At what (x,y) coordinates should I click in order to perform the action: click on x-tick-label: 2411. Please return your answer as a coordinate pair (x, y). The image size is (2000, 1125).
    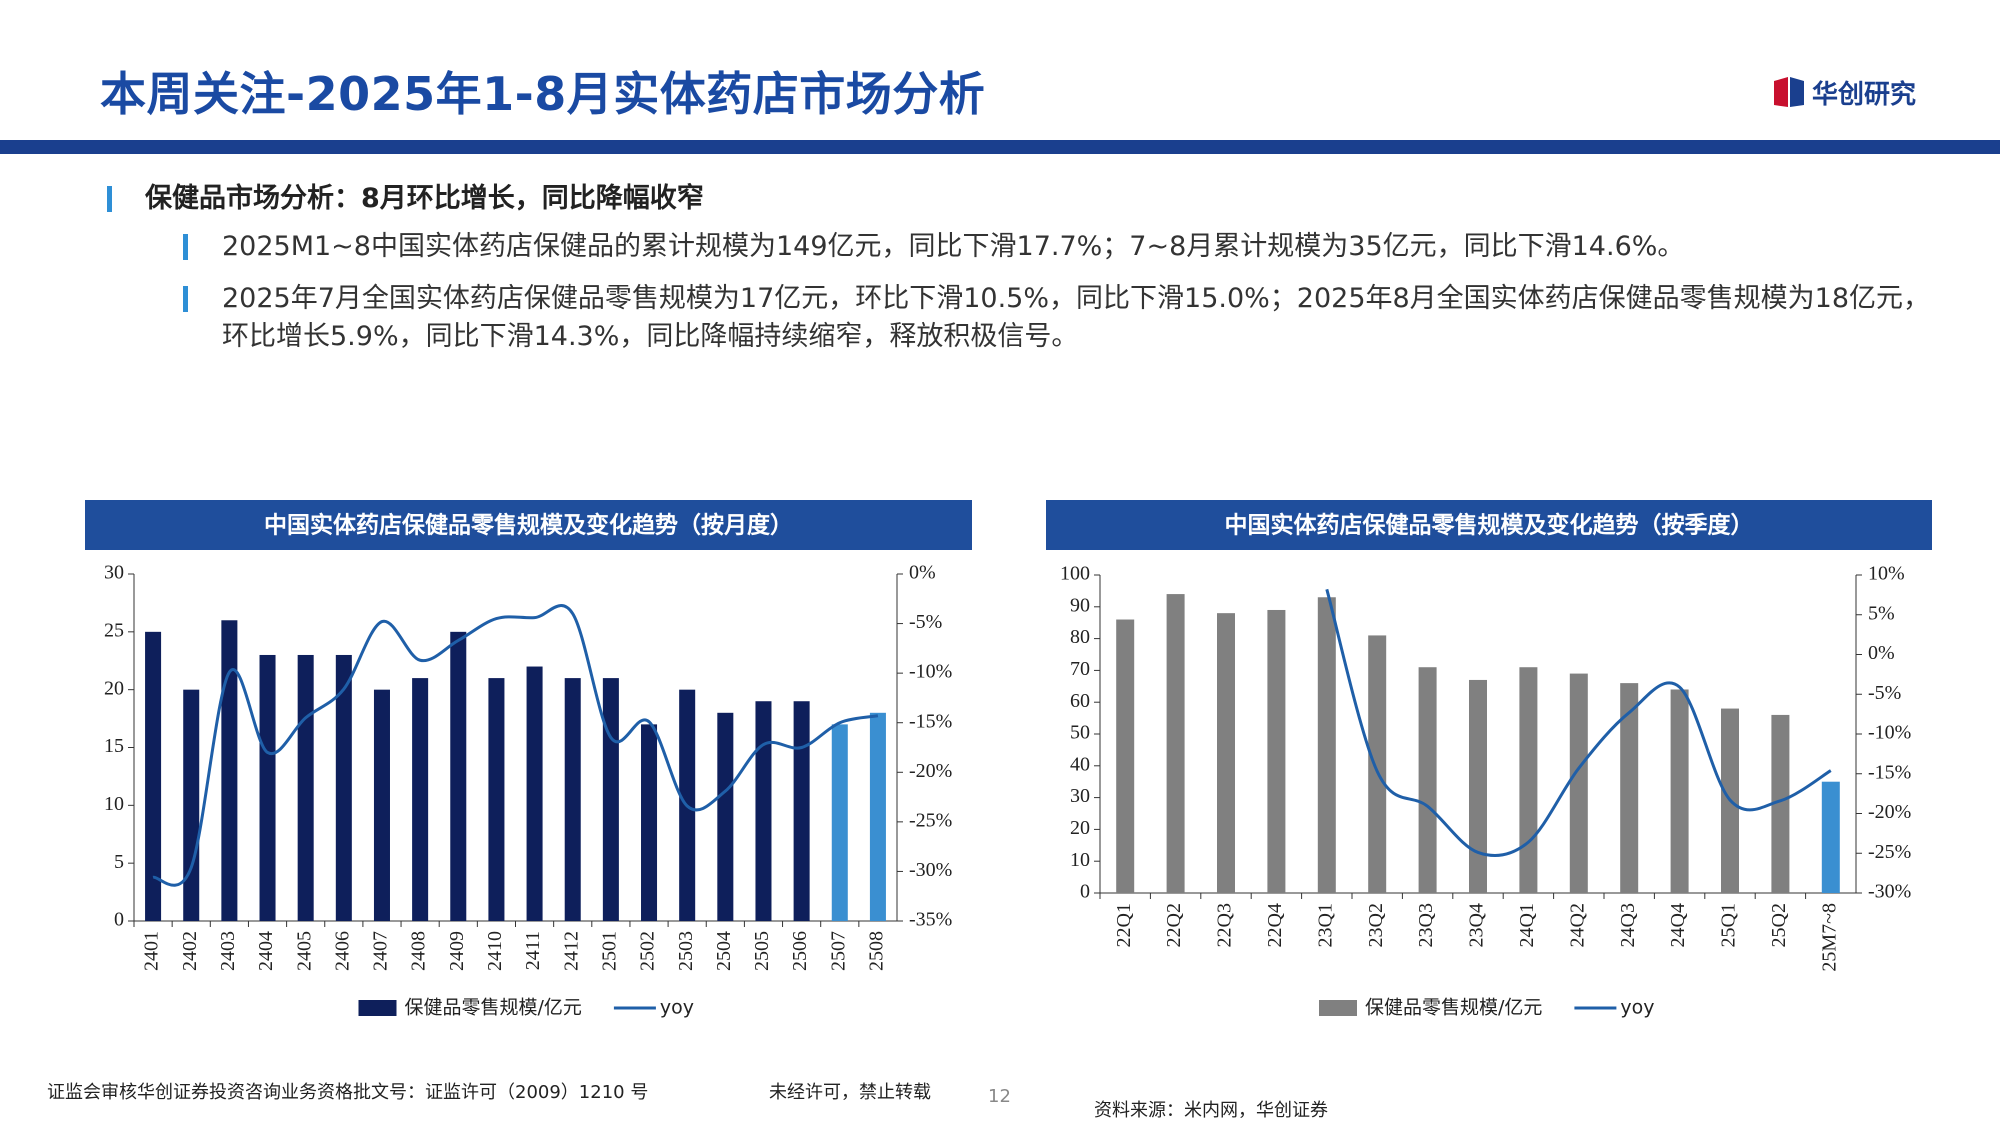
    Looking at the image, I should click on (533, 950).